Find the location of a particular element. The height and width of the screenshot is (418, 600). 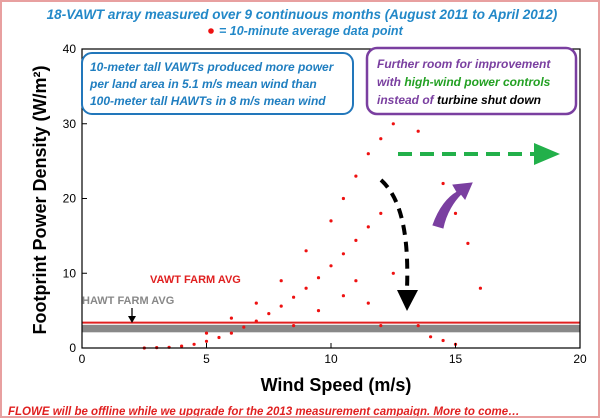

vawt-farm-avg-label: VAWT FARM AVG is located at coordinates (195, 280).